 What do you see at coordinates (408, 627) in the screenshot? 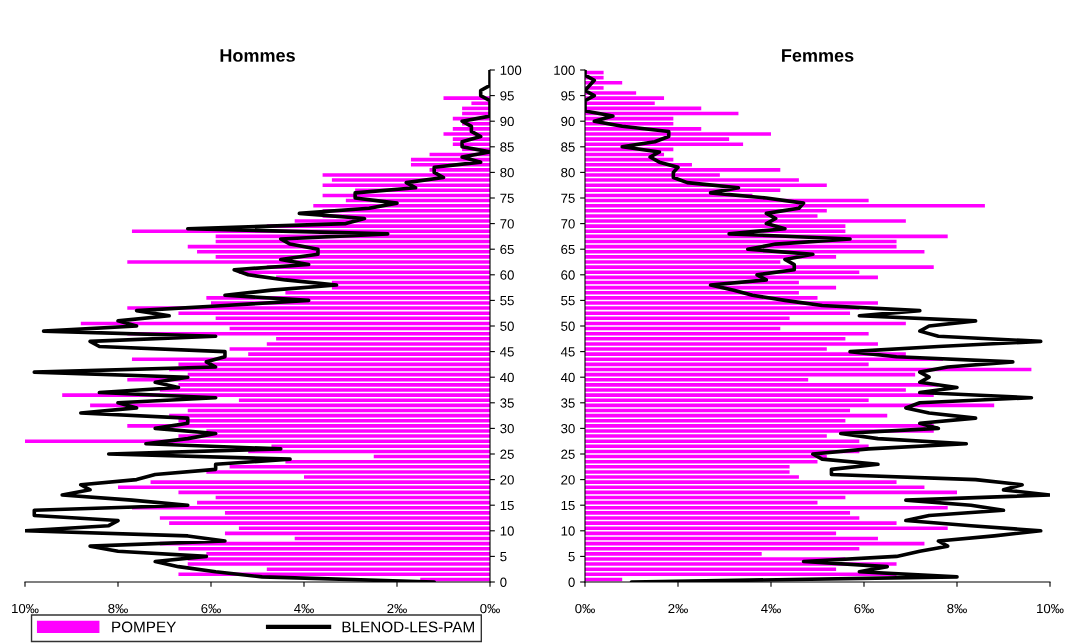
I see `legend-label: BLENOD-LES-PAM` at bounding box center [408, 627].